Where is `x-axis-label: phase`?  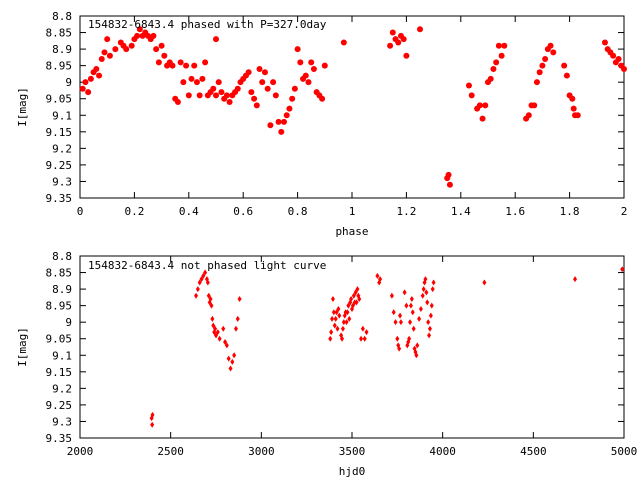
x-axis-label: phase is located at coordinates (351, 231).